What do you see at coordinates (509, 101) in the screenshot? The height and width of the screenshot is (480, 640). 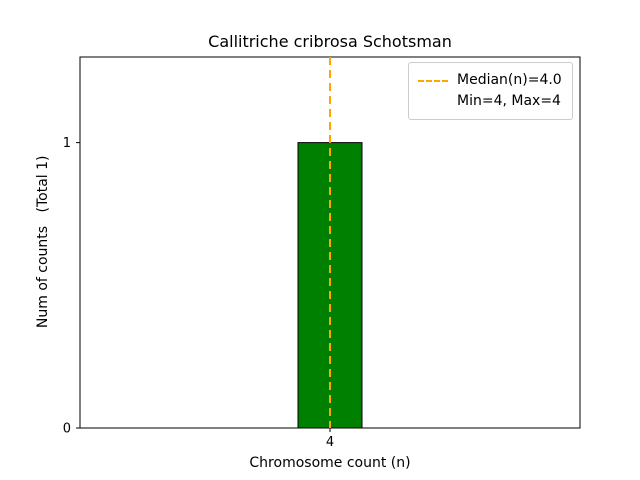 I see `legend-label-minmax: Min=4, Max=4` at bounding box center [509, 101].